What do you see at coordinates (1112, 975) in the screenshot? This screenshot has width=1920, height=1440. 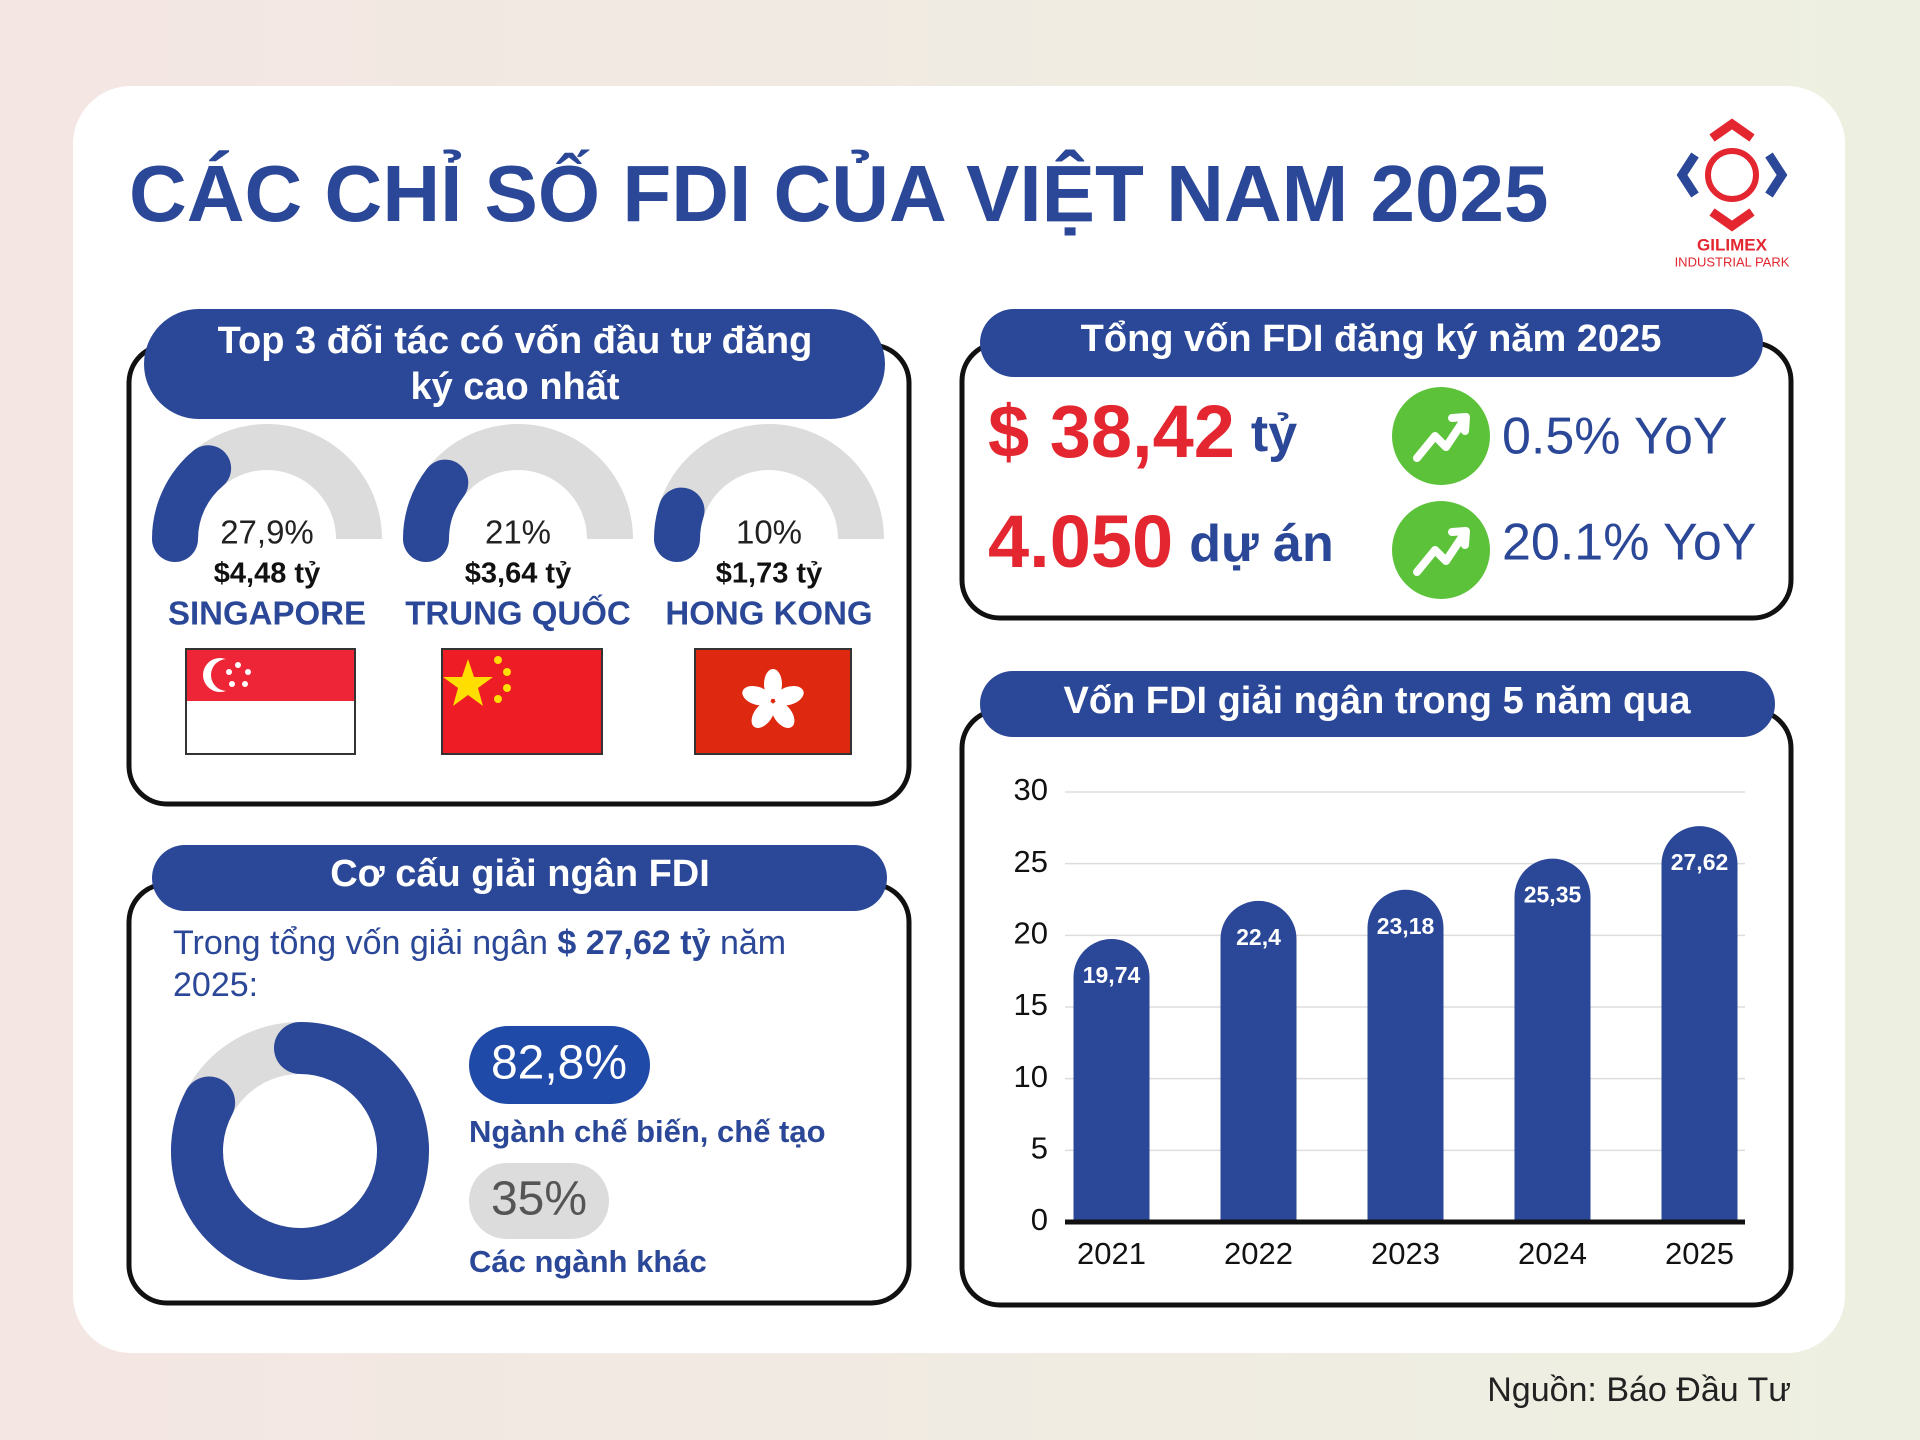 I see `value-label: 19,74` at bounding box center [1112, 975].